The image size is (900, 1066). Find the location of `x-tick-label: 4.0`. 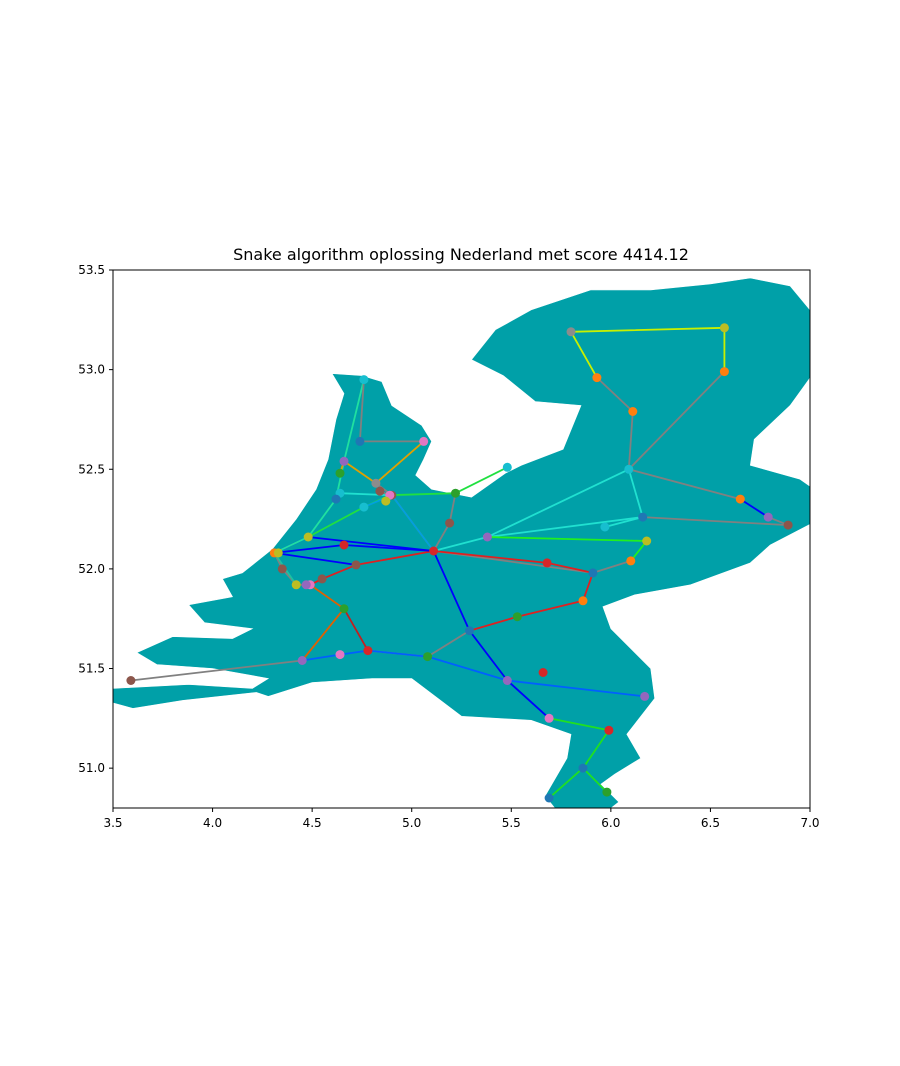

x-tick-label: 4.0 is located at coordinates (212, 823).